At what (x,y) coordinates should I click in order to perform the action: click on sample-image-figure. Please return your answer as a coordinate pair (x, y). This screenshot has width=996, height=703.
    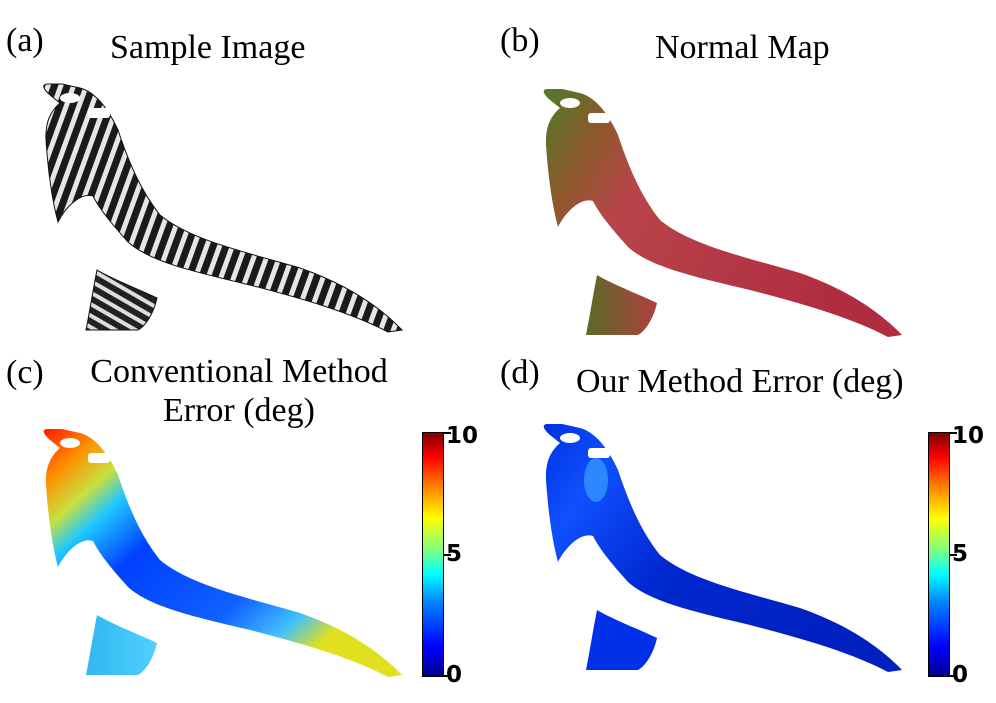
    Looking at the image, I should click on (223, 208).